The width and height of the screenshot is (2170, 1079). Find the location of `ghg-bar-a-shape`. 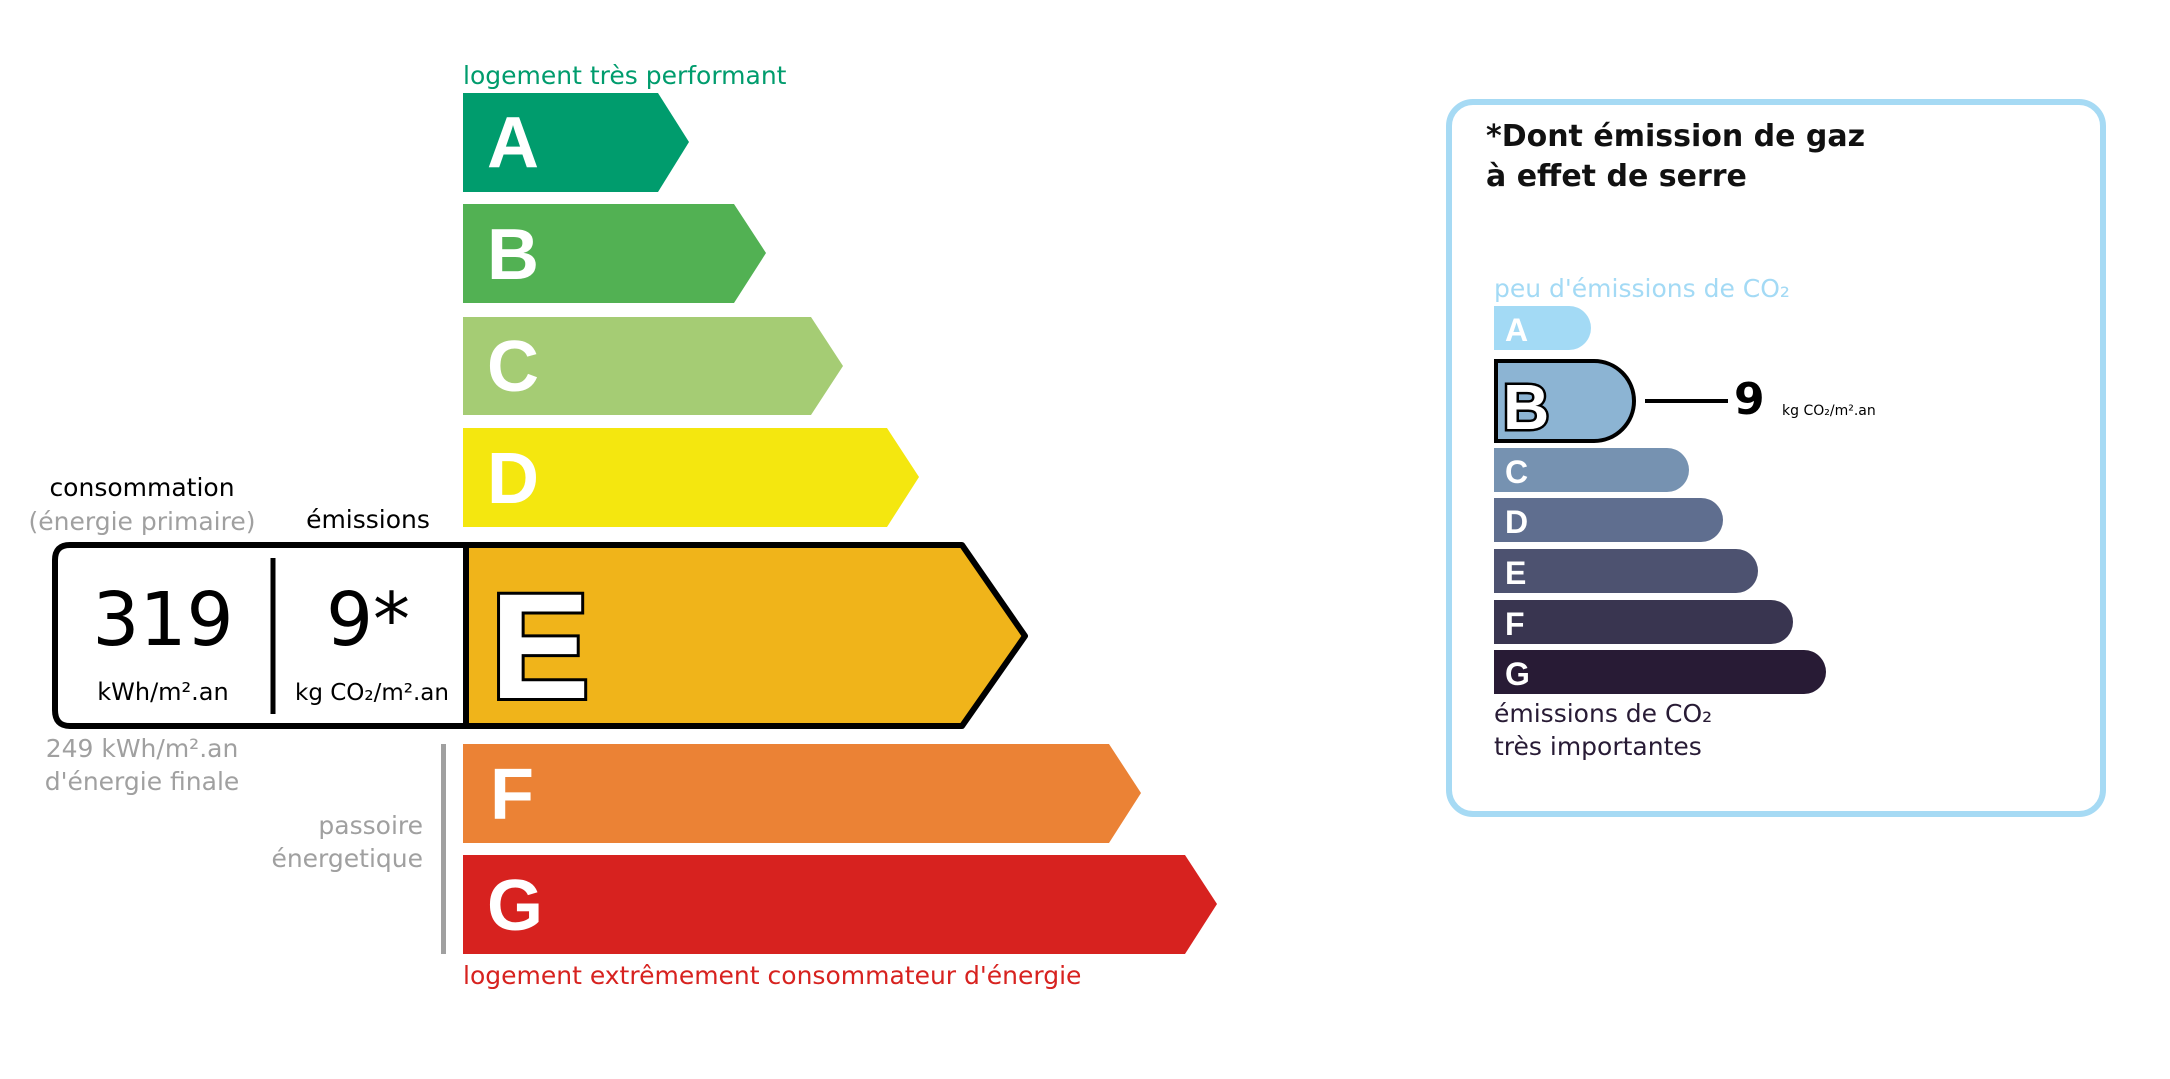

ghg-bar-a-shape is located at coordinates (1542, 328).